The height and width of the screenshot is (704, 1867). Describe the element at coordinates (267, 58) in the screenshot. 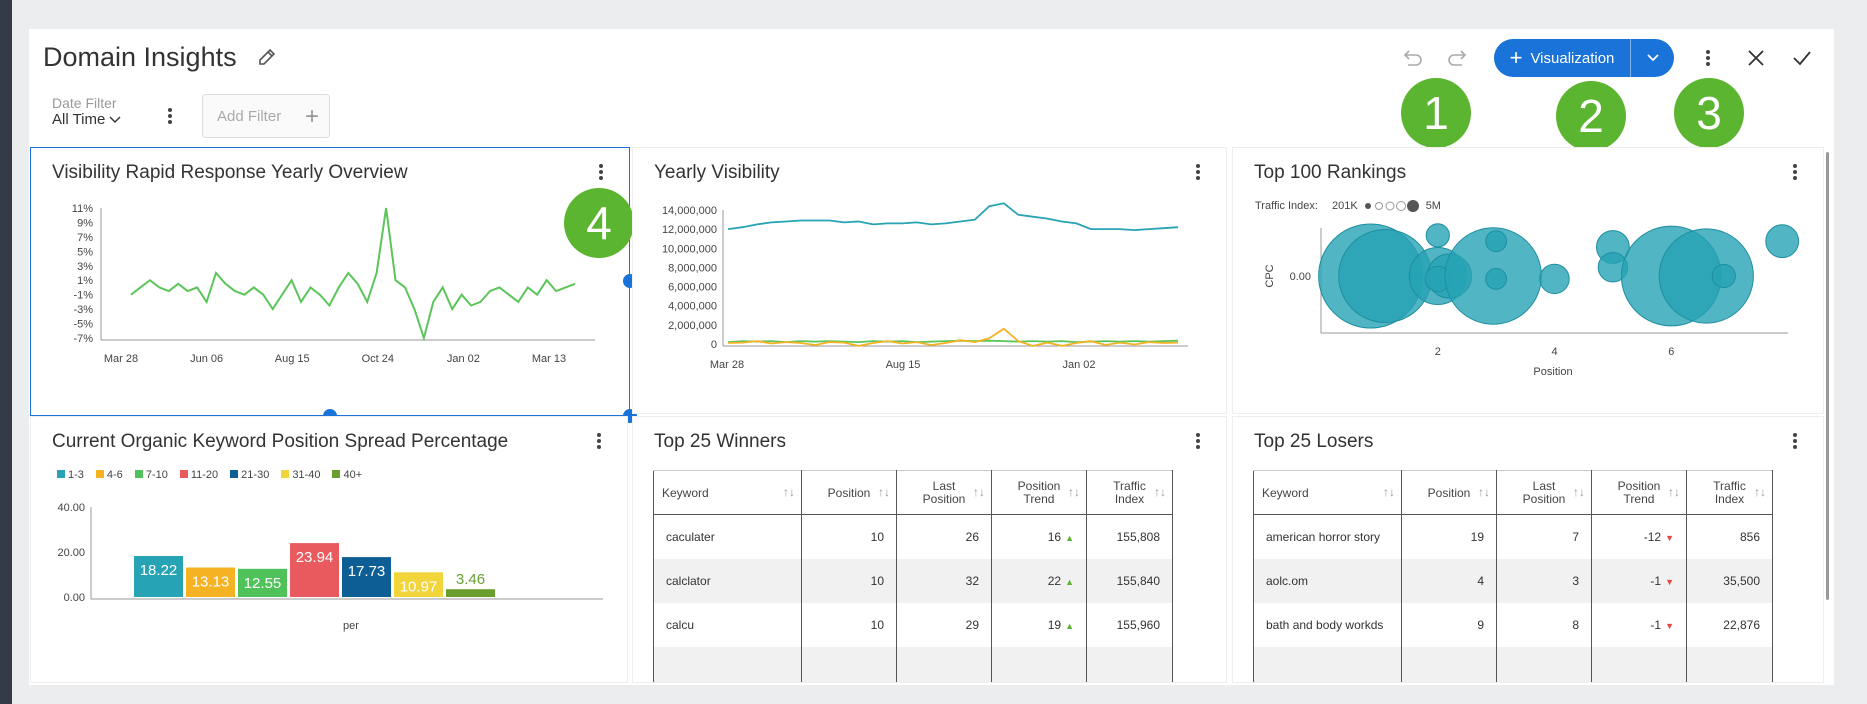

I see `edit-pencil-icon` at that location.